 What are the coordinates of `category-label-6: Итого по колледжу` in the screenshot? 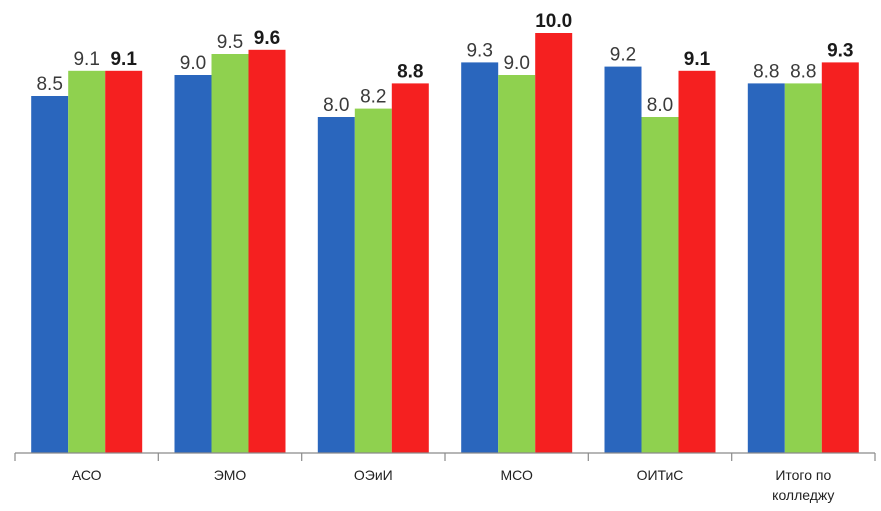 It's located at (803, 485).